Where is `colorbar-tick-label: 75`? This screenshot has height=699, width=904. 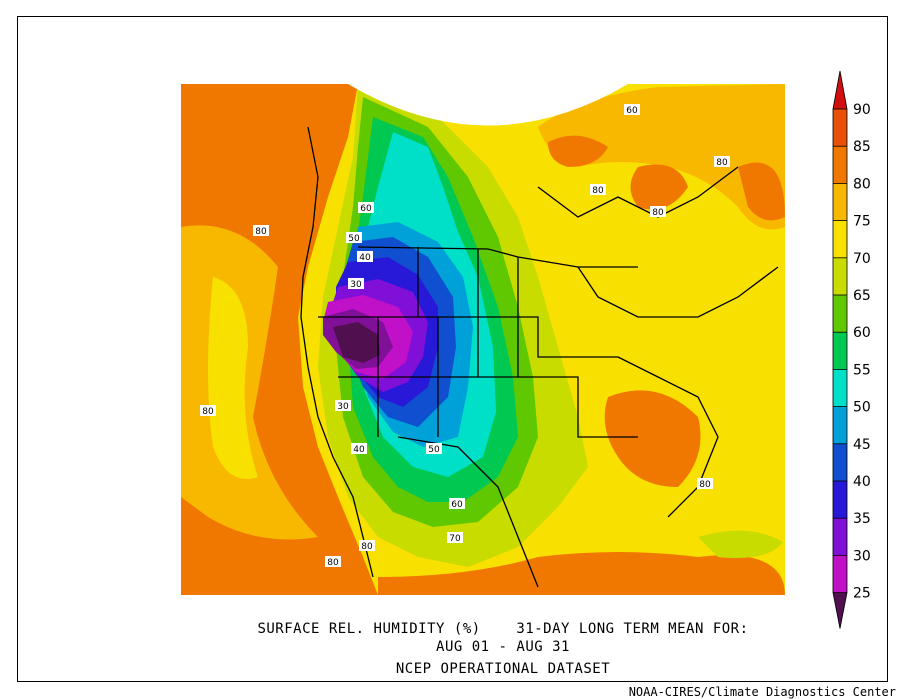 colorbar-tick-label: 75 is located at coordinates (862, 222).